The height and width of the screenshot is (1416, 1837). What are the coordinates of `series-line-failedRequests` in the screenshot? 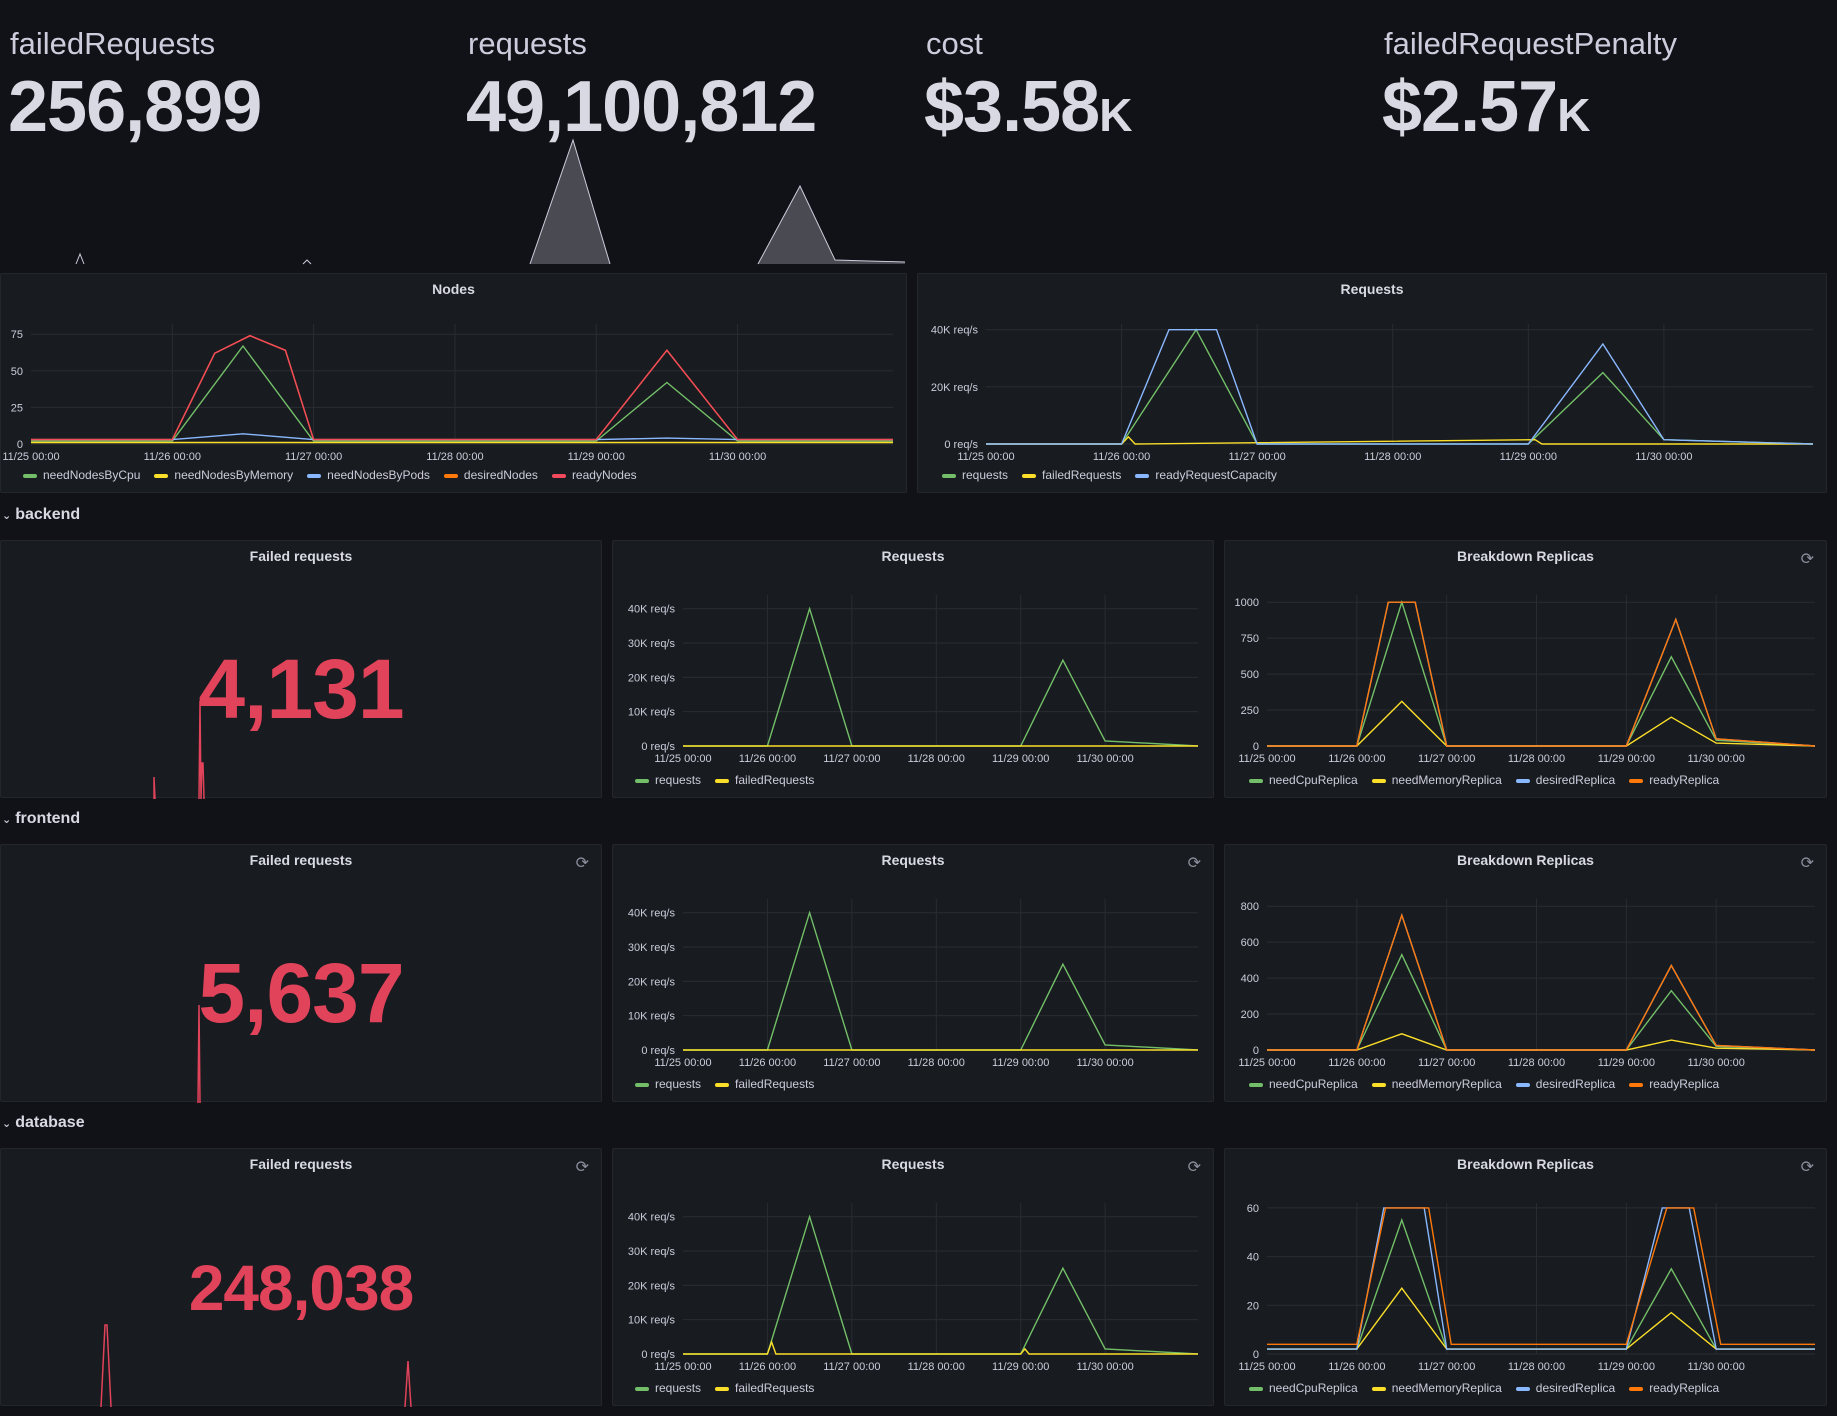 It's located at (940, 1347).